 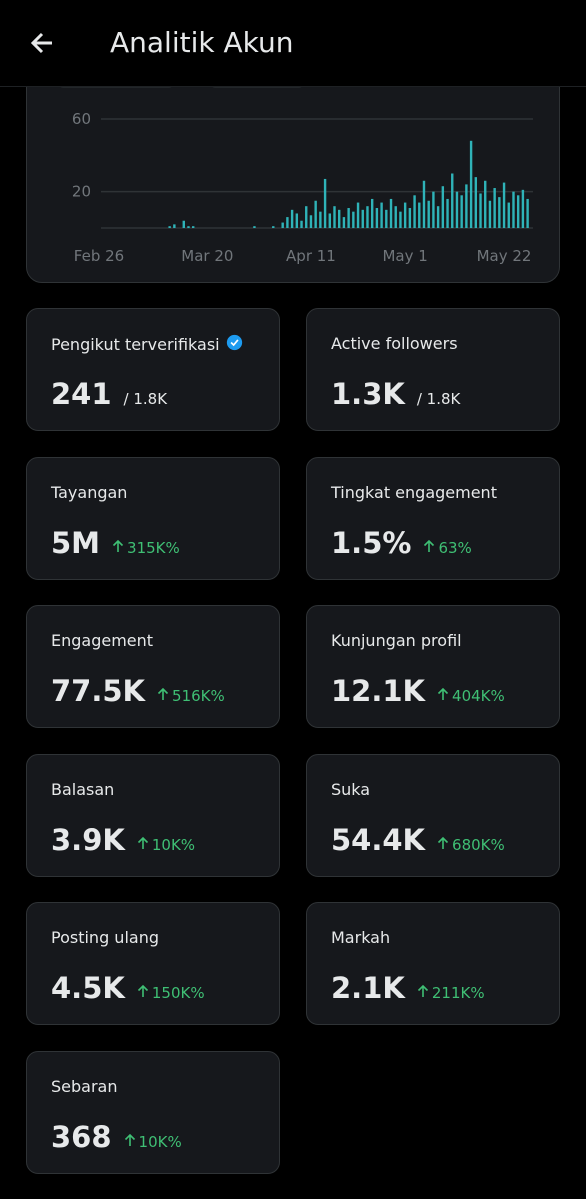 What do you see at coordinates (433, 963) in the screenshot?
I see `metric-card: Markah 2.1K 211K%` at bounding box center [433, 963].